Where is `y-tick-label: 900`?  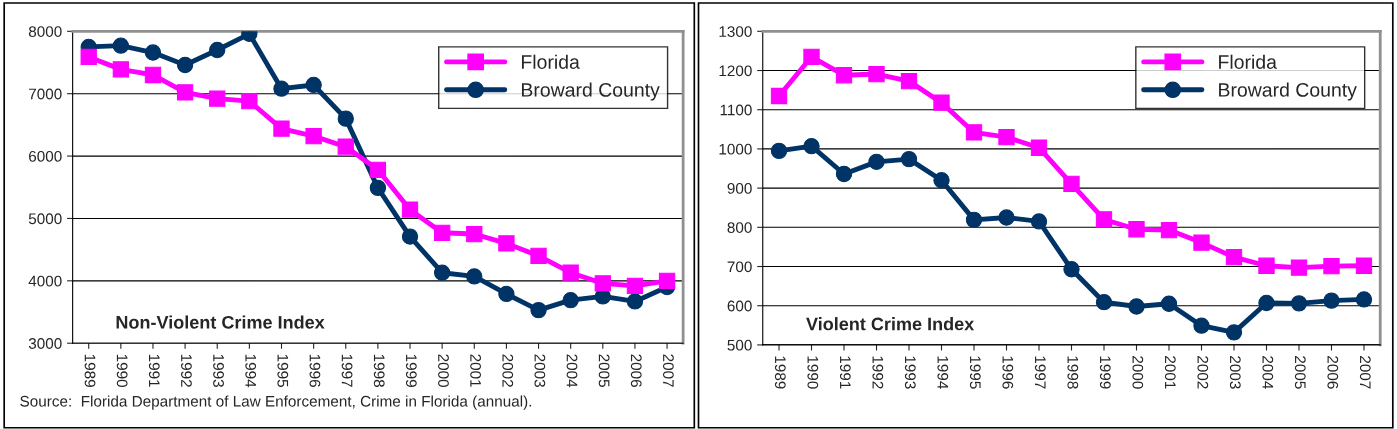 y-tick-label: 900 is located at coordinates (739, 188).